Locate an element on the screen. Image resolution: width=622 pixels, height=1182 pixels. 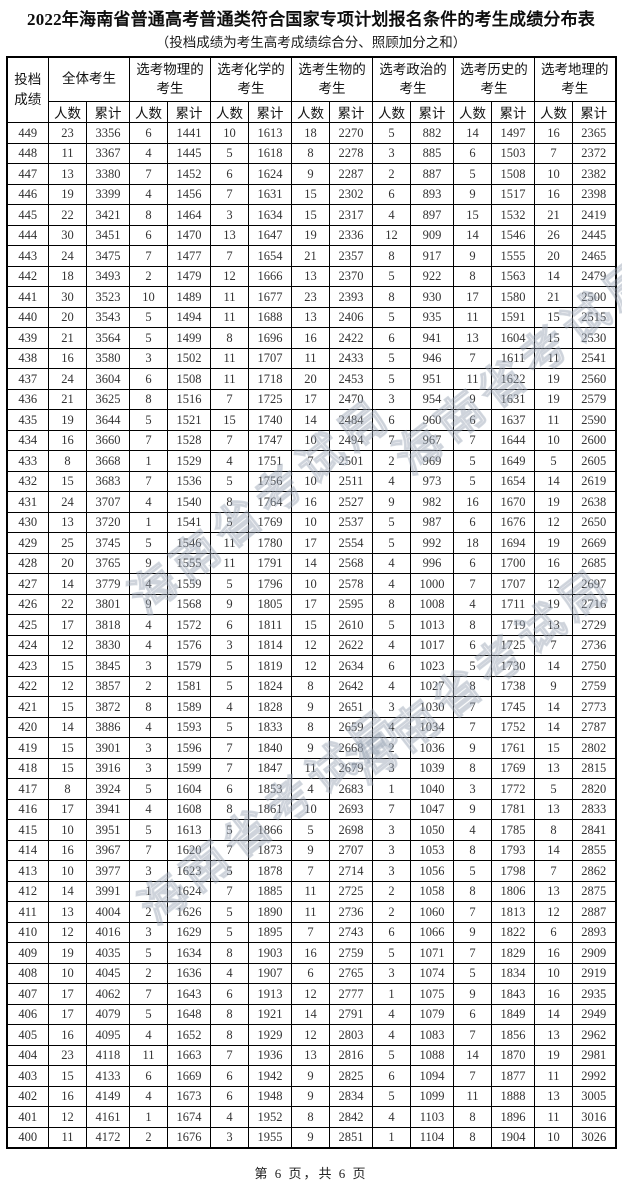
value-cell: 2382 is located at coordinates (594, 174).